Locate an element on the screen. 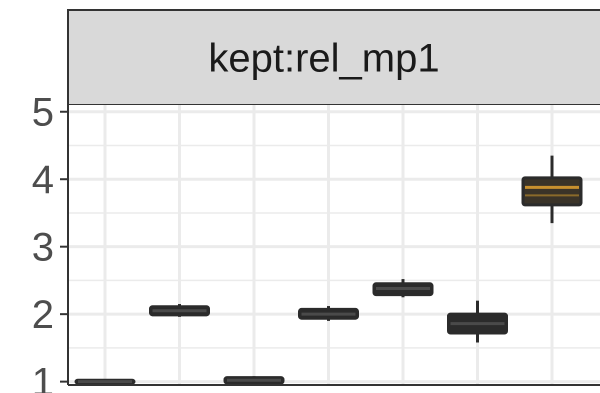 The image size is (600, 393). facet-strip-label: kept:rel_mp1 is located at coordinates (323, 59).